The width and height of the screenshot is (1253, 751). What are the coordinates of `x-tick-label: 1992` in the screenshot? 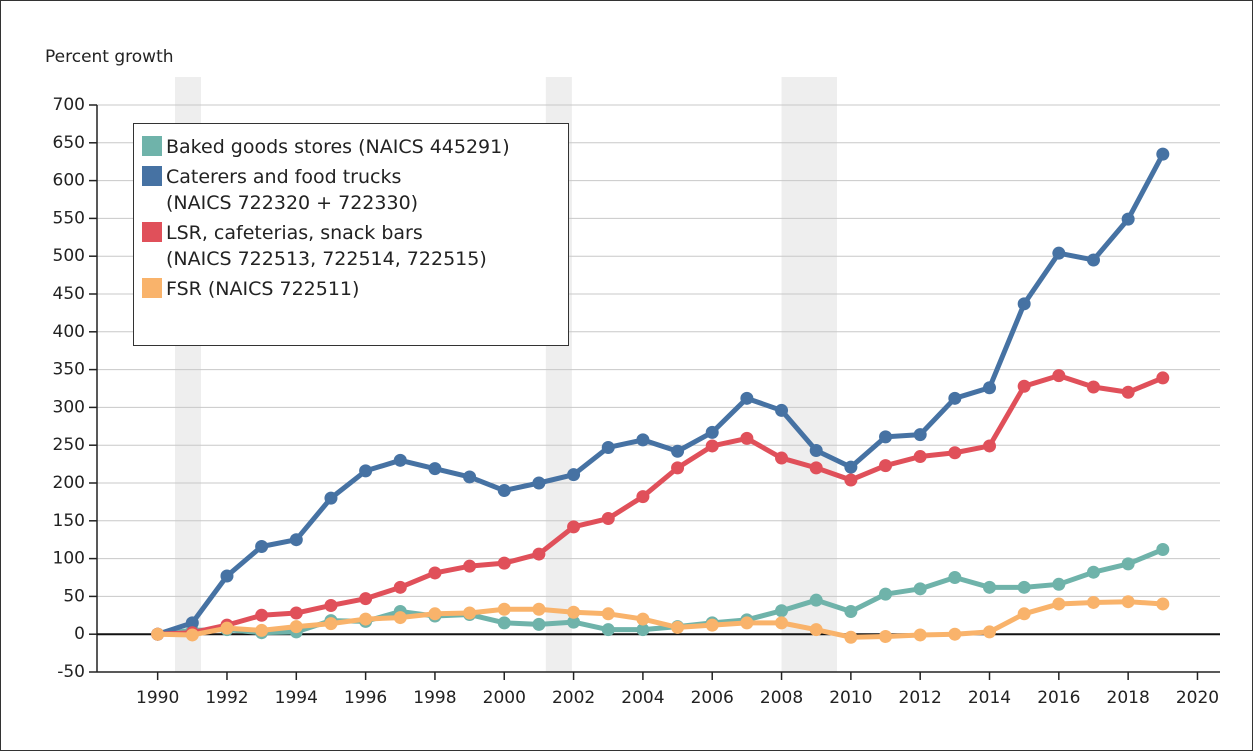 It's located at (226, 698).